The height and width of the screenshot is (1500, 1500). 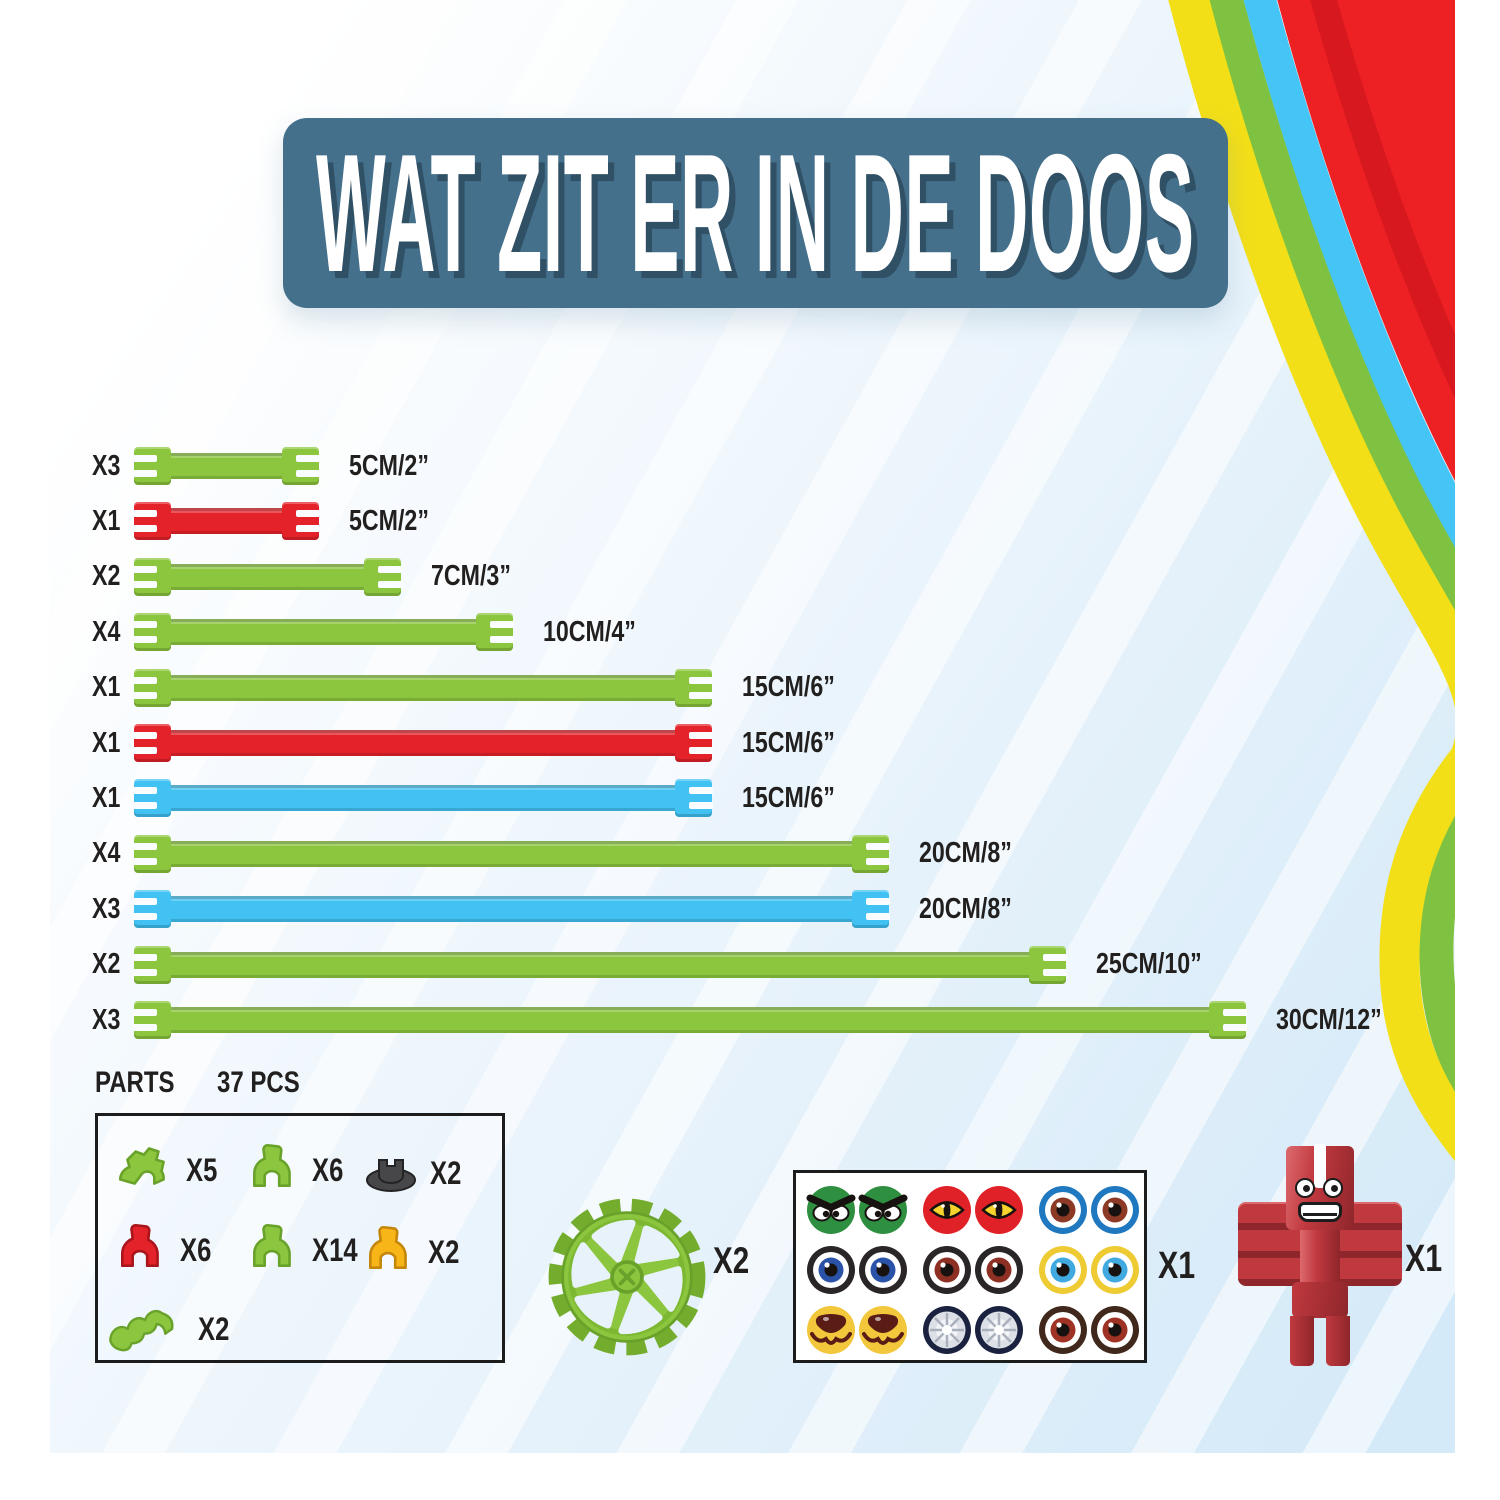 I want to click on figure-mouth, so click(x=1320, y=1212).